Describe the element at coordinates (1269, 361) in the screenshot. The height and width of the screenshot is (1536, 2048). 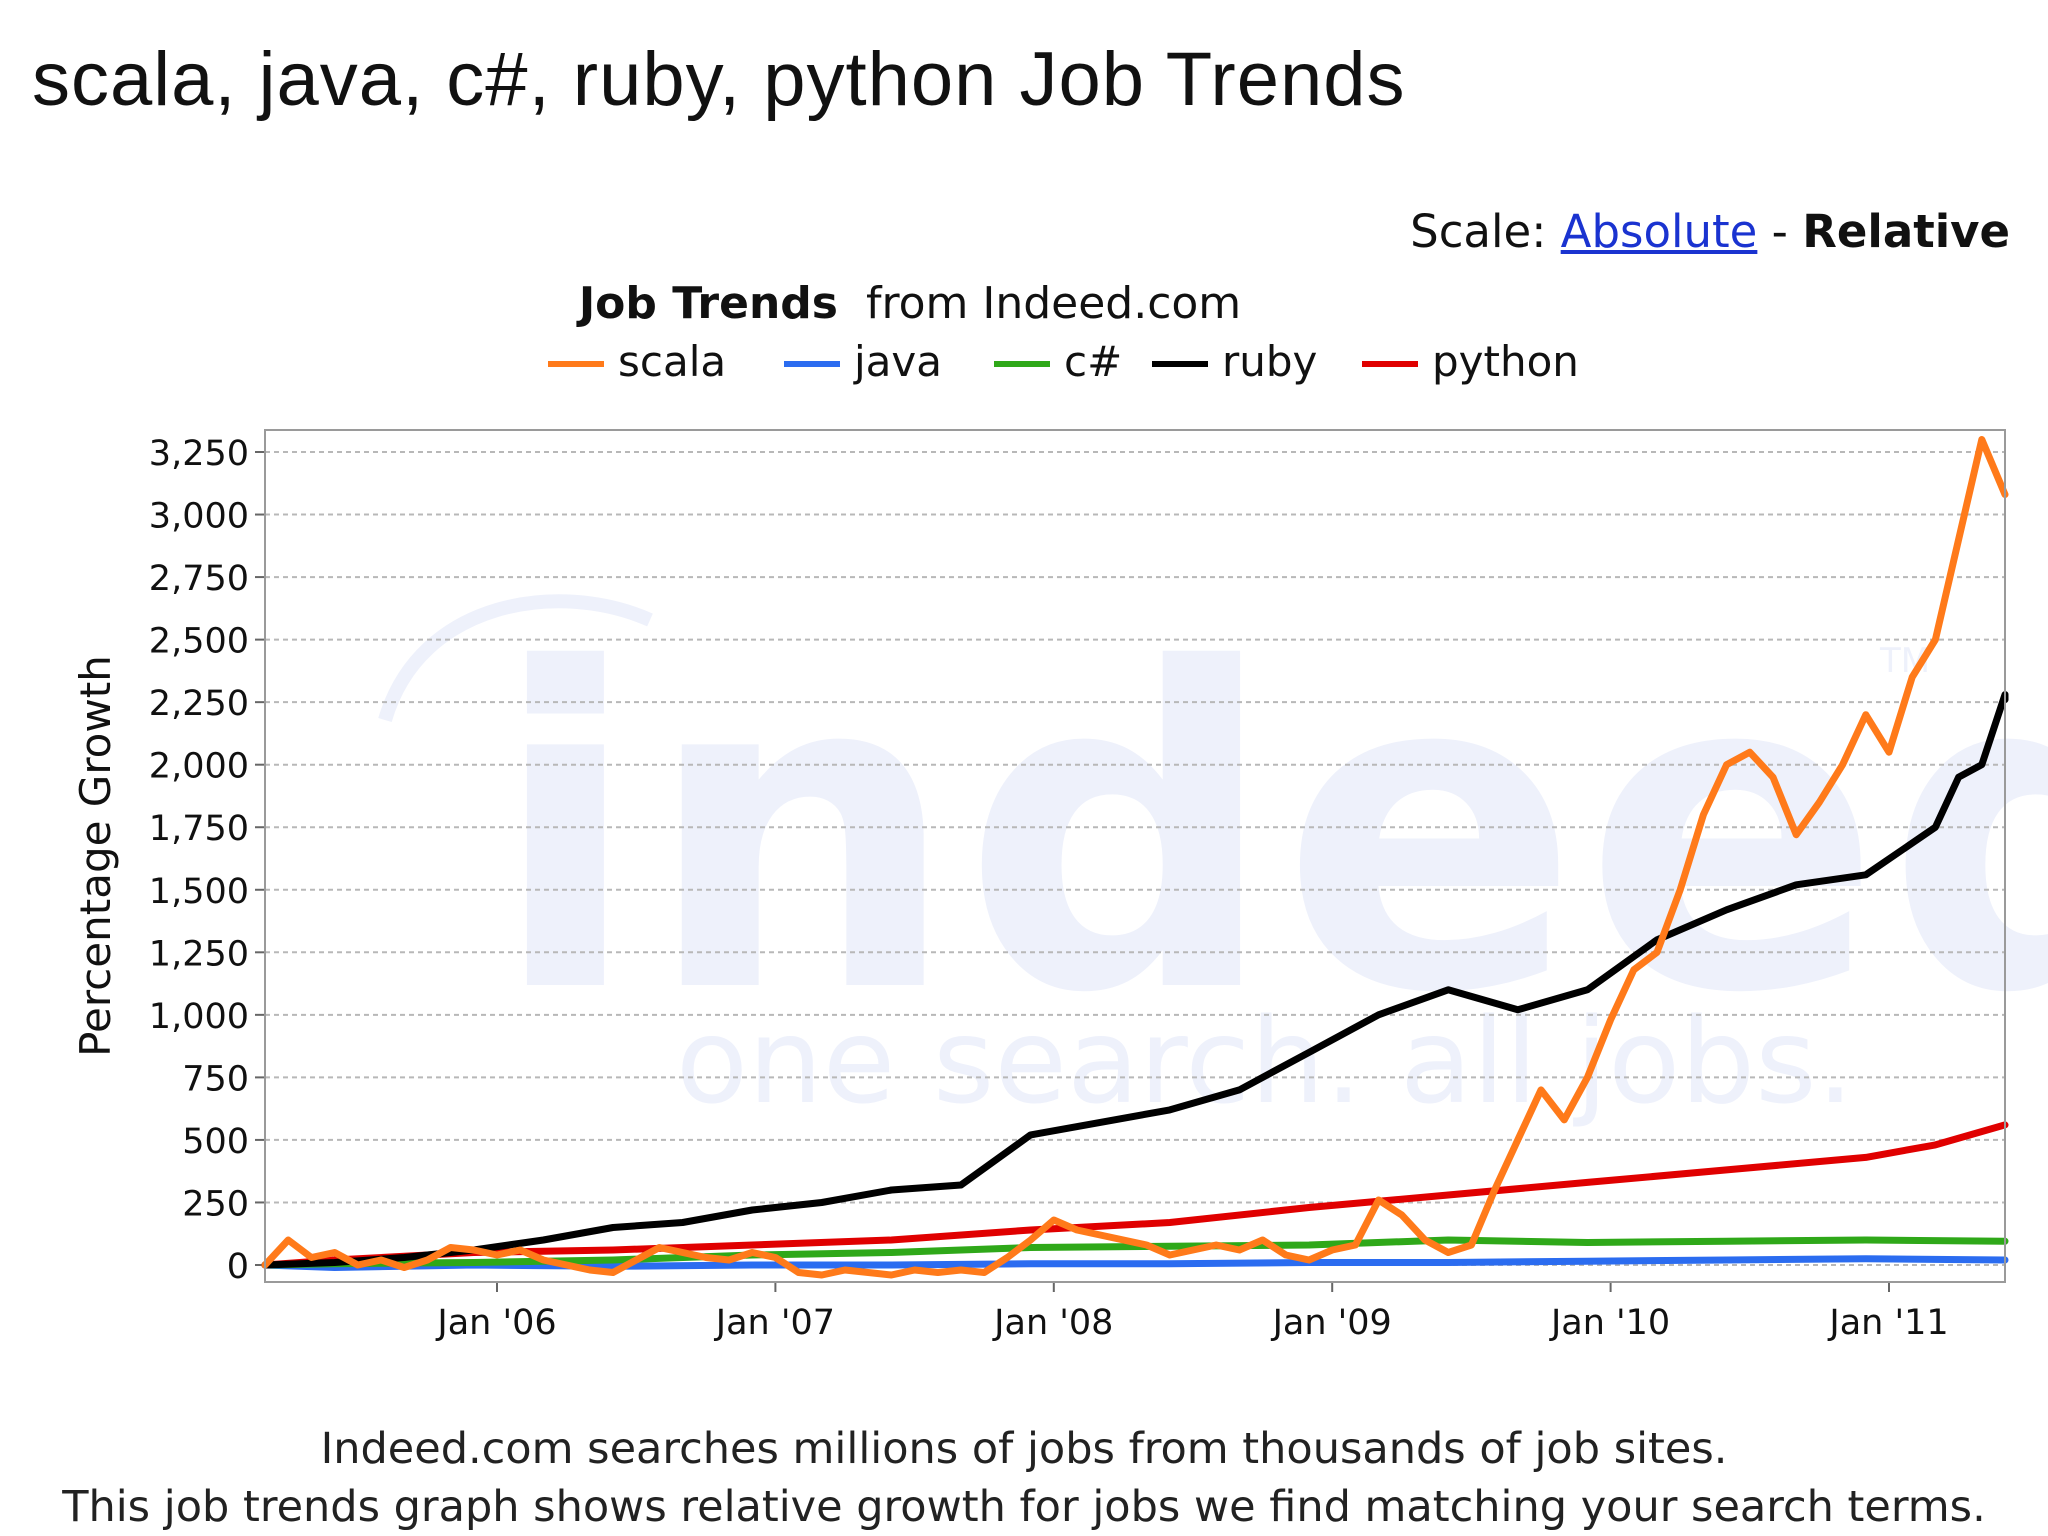
I see `legend-label-ruby: ruby` at that location.